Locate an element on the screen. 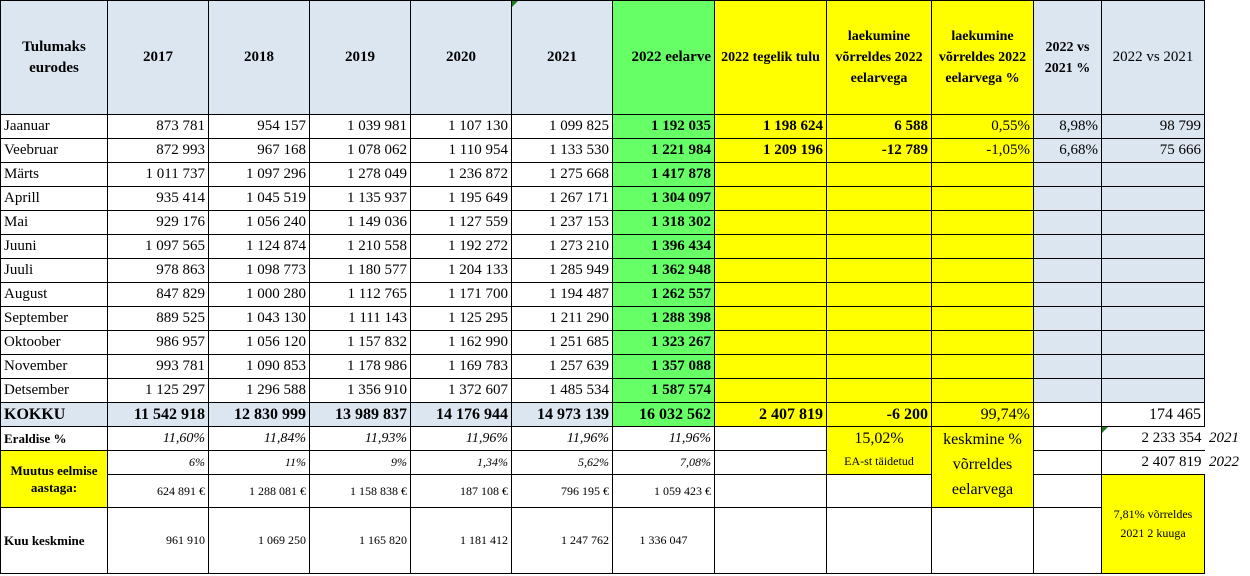  change-eur-2021: 796 195 € is located at coordinates (562, 491).